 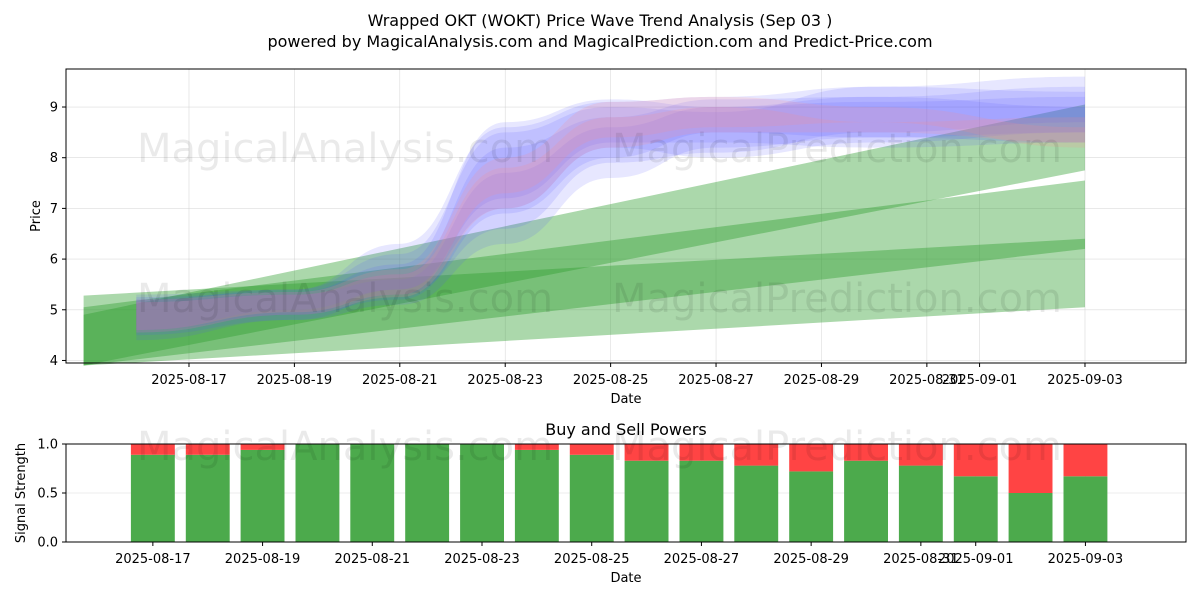 I want to click on price-x-tick-label: 2025-08-31, so click(x=927, y=380).